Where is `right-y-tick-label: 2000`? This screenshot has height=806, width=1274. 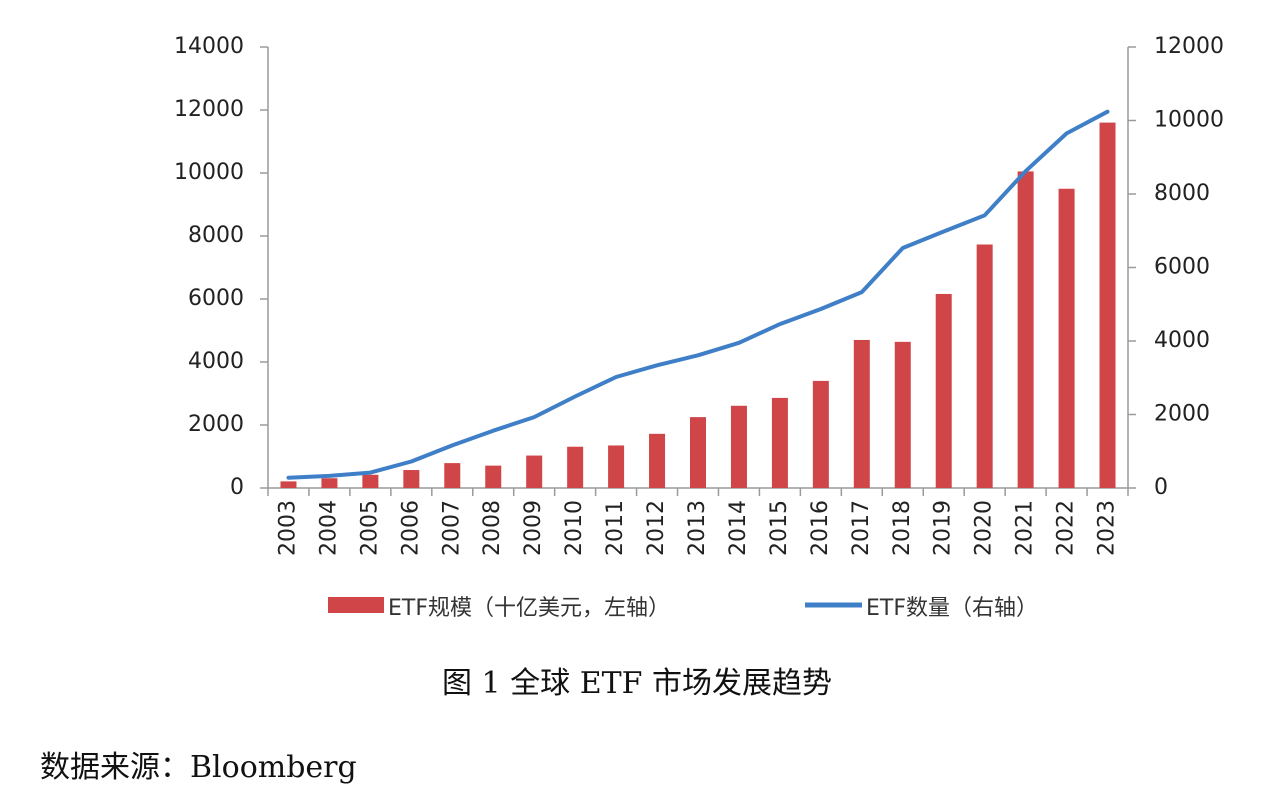 right-y-tick-label: 2000 is located at coordinates (1182, 414).